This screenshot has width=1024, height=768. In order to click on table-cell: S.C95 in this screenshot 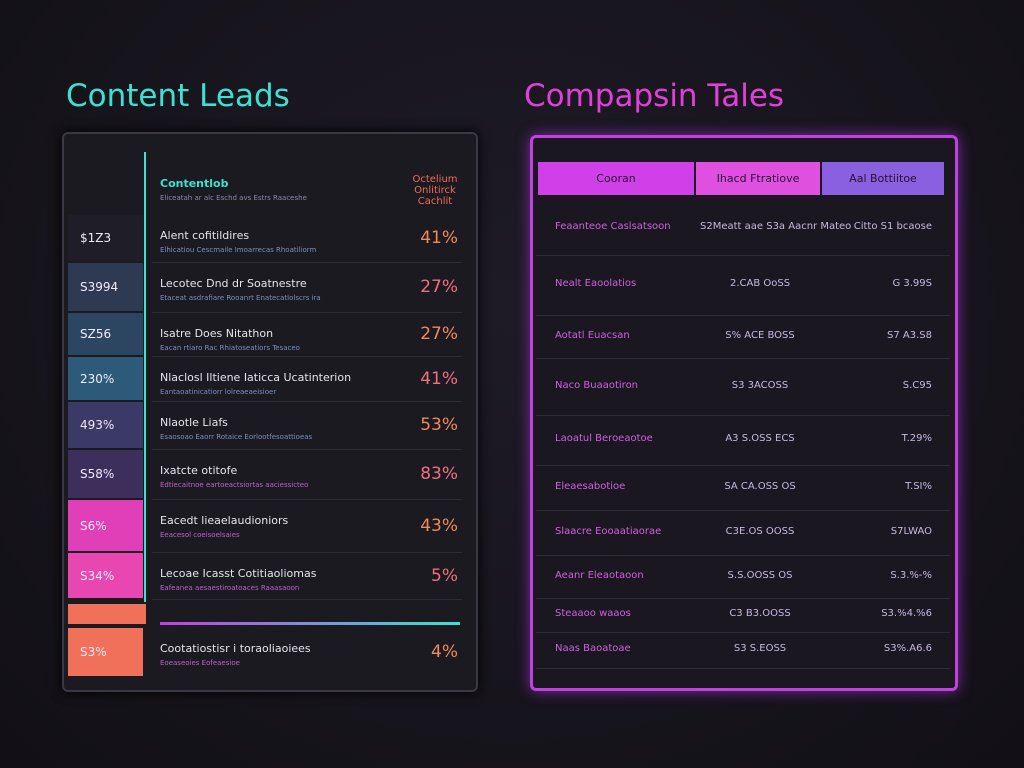, I will do `click(917, 385)`.